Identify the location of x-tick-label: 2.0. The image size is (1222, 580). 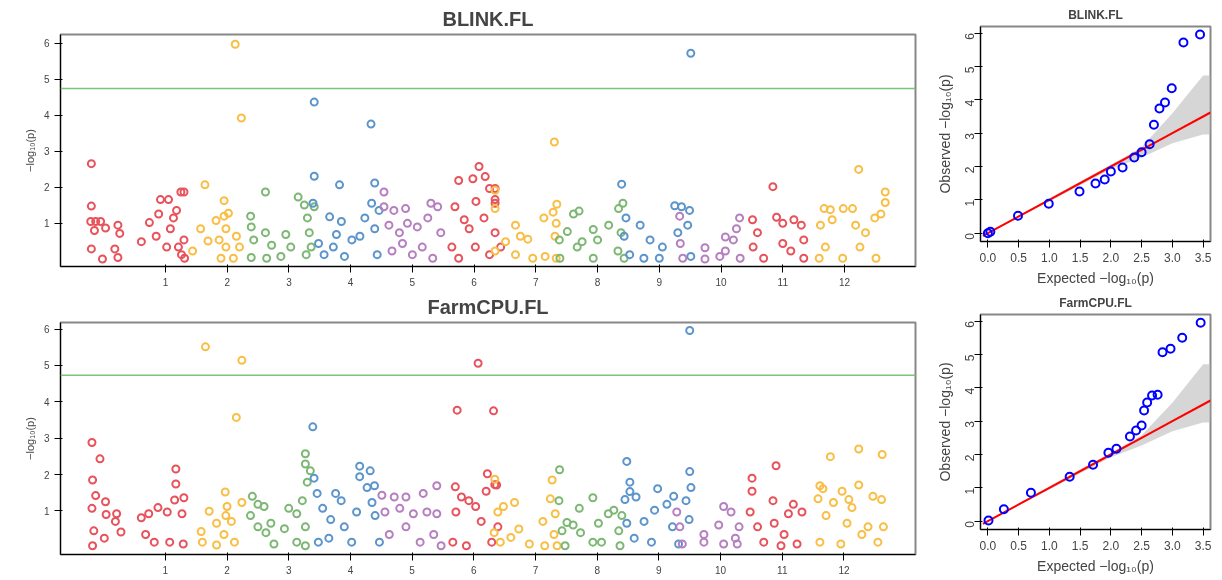
(1111, 257).